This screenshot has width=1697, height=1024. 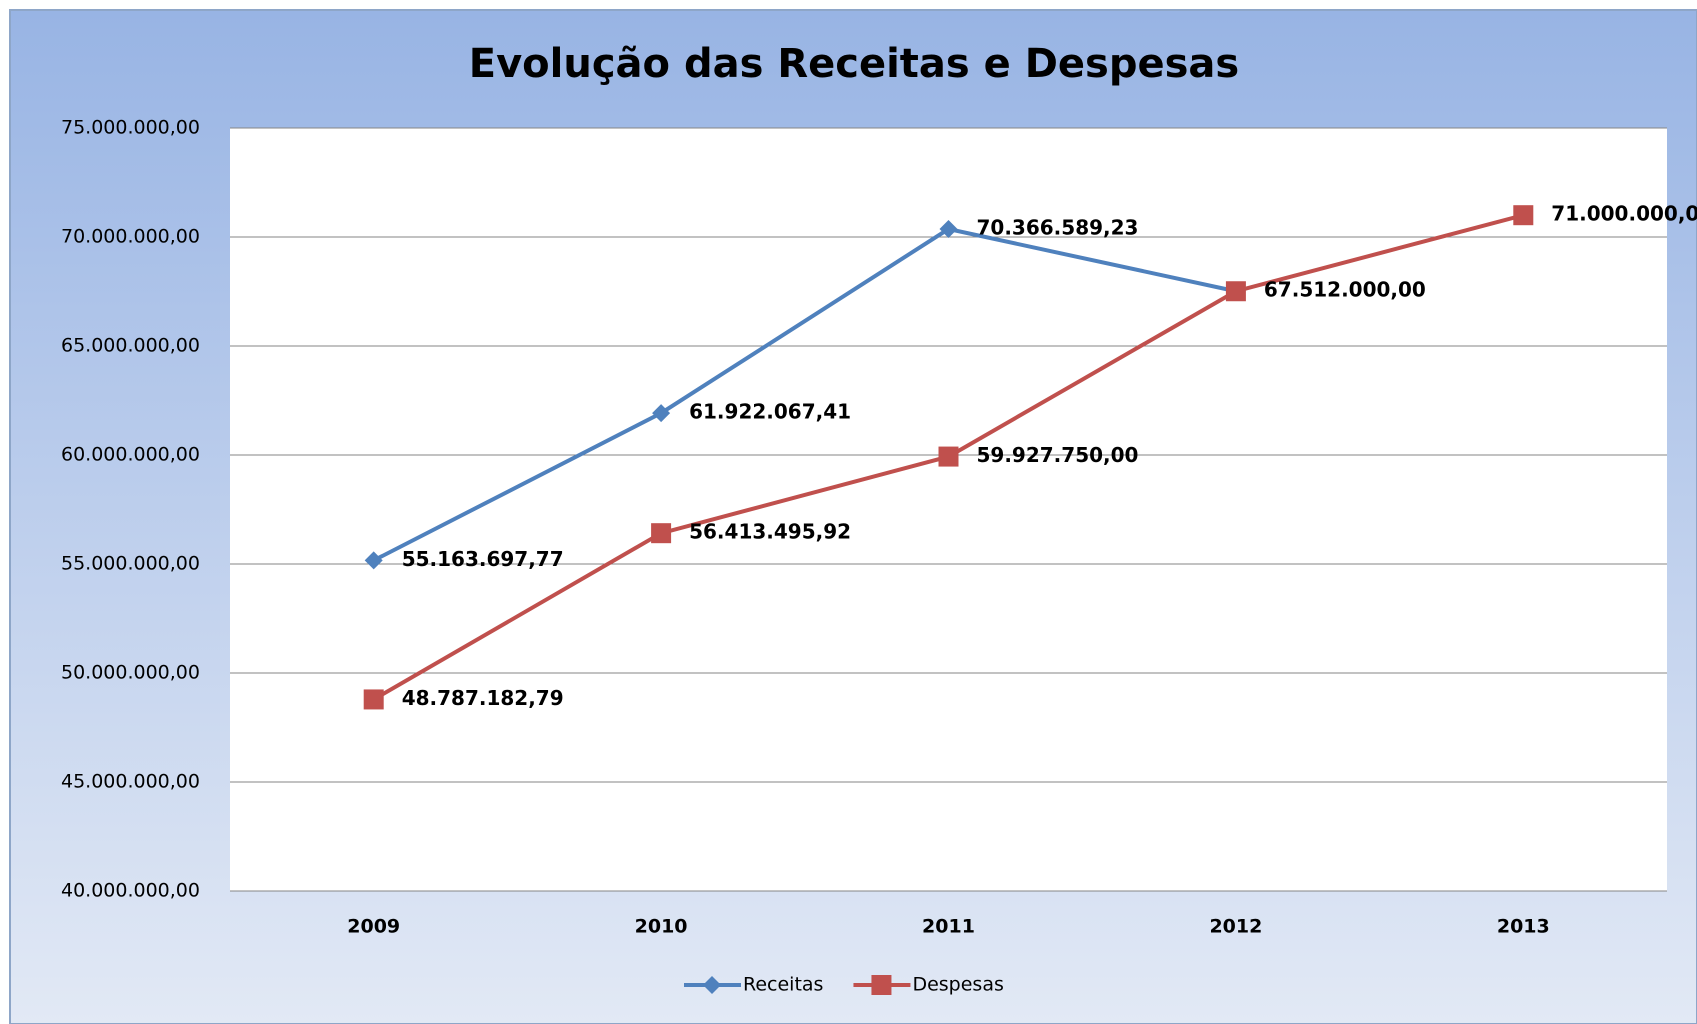 What do you see at coordinates (1345, 290) in the screenshot?
I see `data-label: 67.512.000,00` at bounding box center [1345, 290].